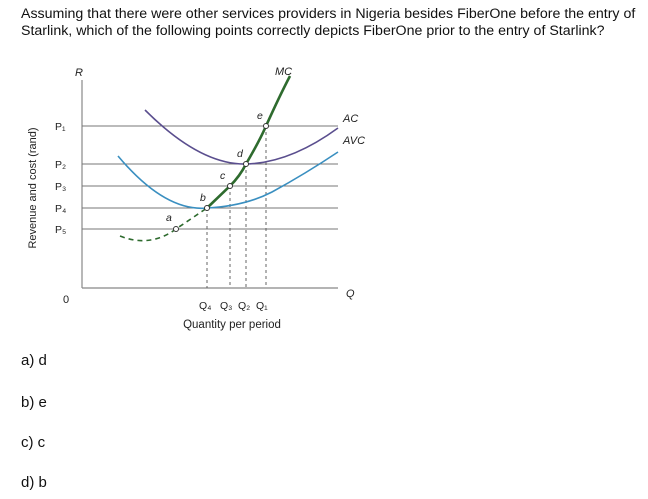 This screenshot has height=499, width=648. Describe the element at coordinates (230, 186) in the screenshot. I see `point-c-marker` at that location.